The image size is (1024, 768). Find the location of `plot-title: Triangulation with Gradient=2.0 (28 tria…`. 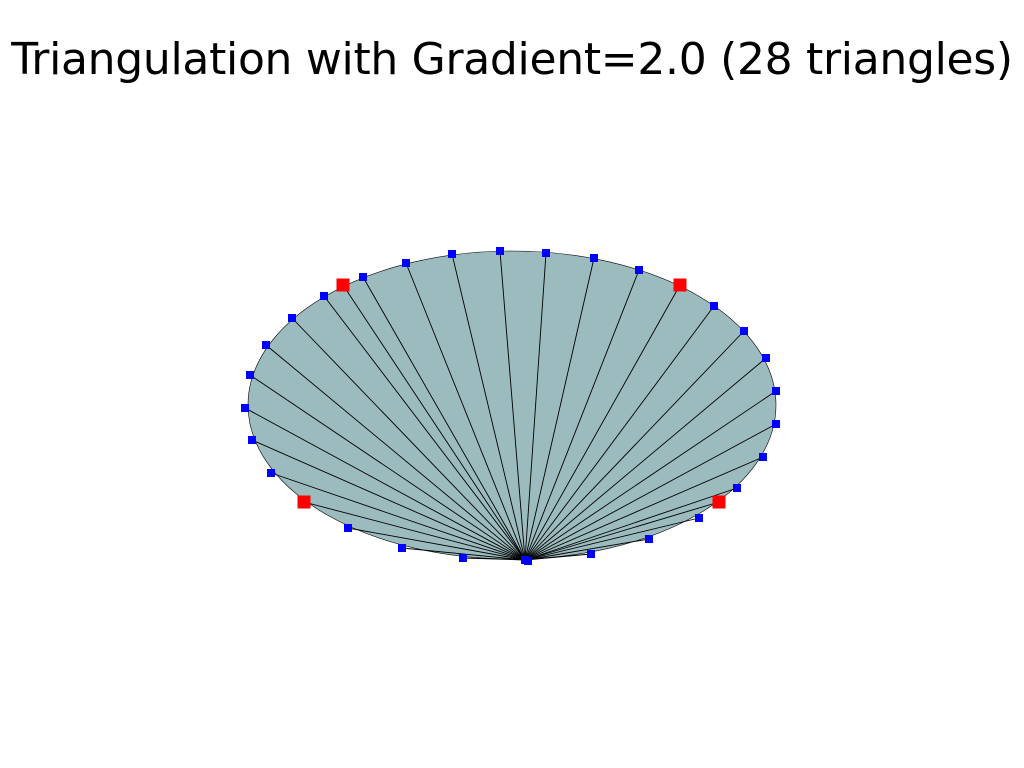

plot-title: Triangulation with Gradient=2.0 (28 tria… is located at coordinates (512, 59).